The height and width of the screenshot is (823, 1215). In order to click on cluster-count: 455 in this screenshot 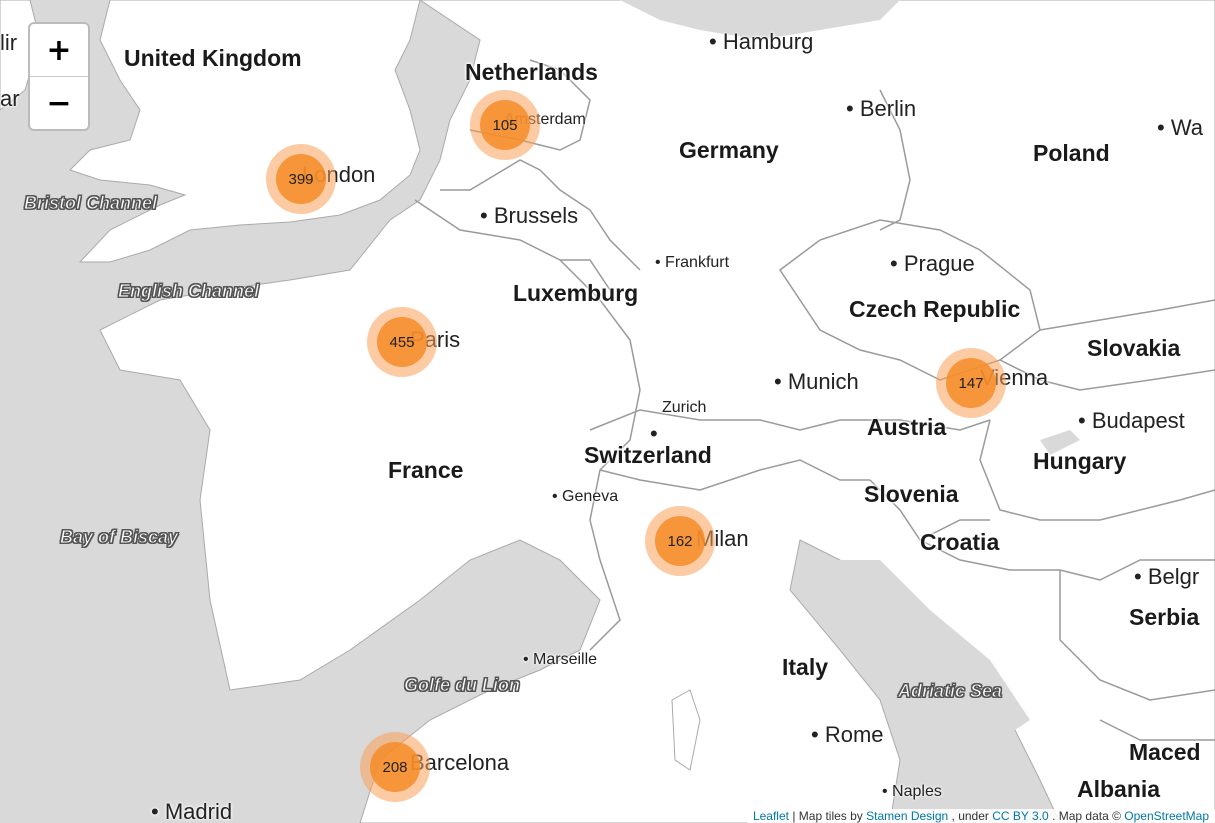, I will do `click(402, 342)`.